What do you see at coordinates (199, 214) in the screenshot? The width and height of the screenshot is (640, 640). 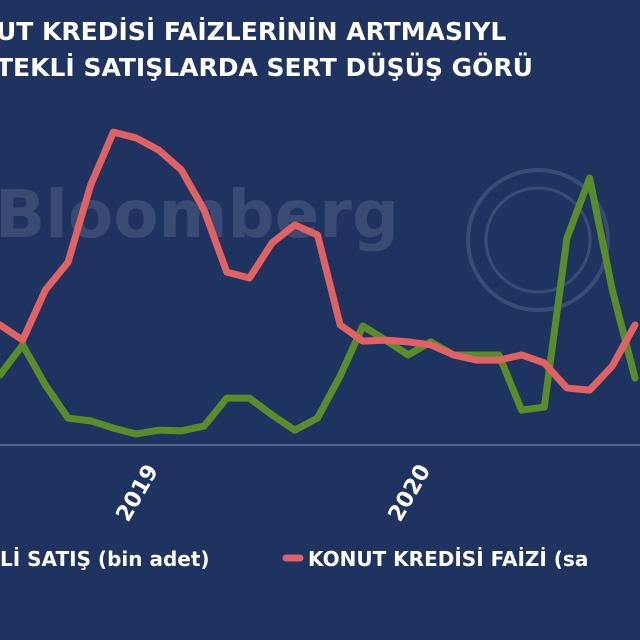 I see `watermark: Bloomberg` at bounding box center [199, 214].